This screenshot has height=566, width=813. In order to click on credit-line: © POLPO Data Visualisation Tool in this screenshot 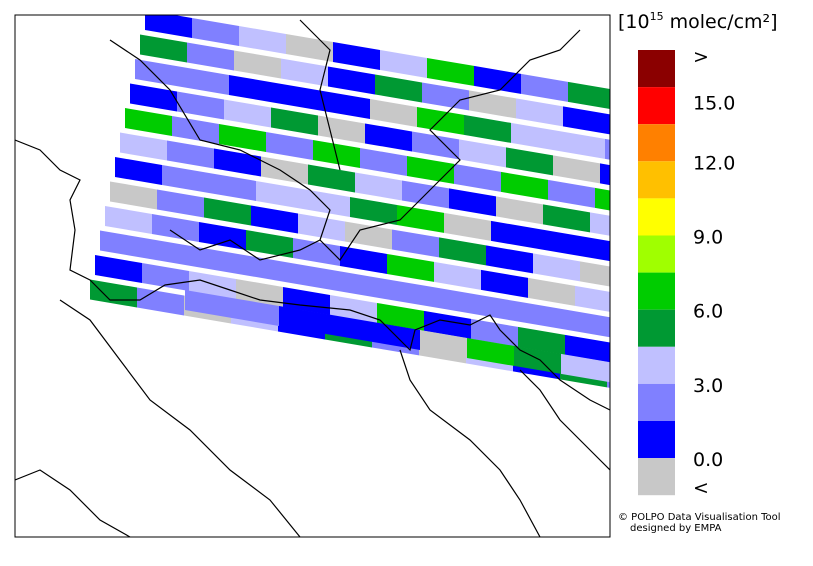, I will do `click(699, 517)`.